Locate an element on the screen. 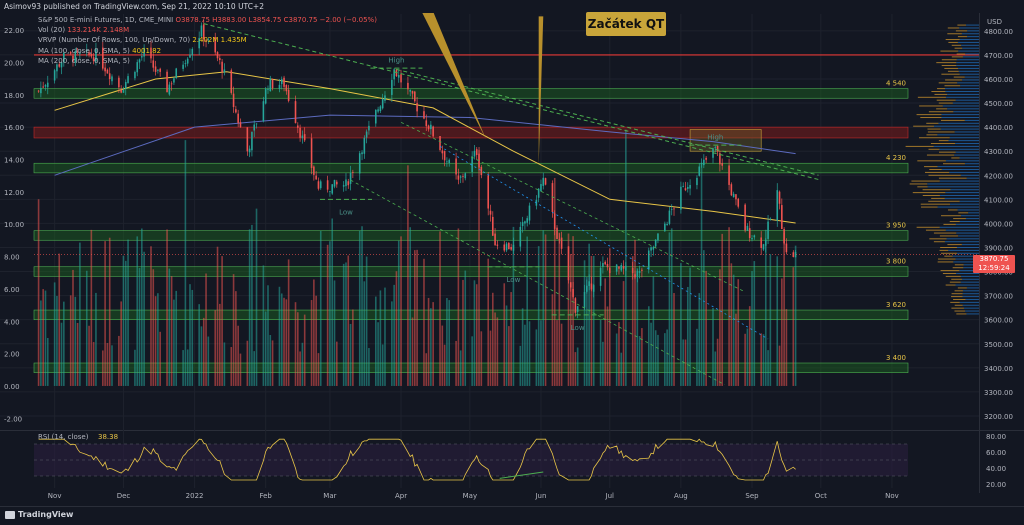  ma100-label: MA (100, close, 0, SMA, 5) is located at coordinates (84, 50).